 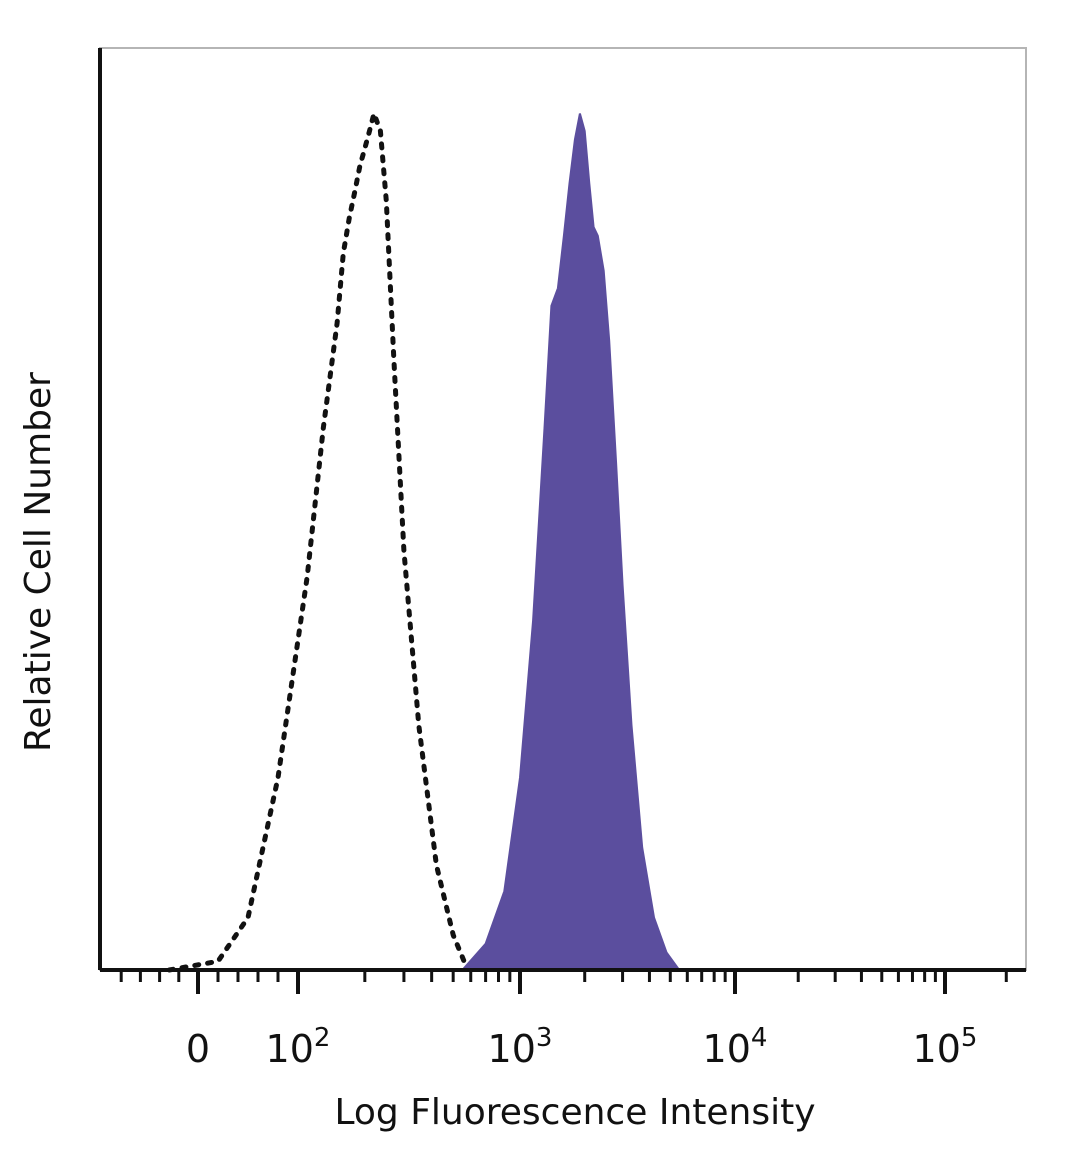 What do you see at coordinates (574, 1112) in the screenshot?
I see `x-axis-label: Log Fluorescence Intensity` at bounding box center [574, 1112].